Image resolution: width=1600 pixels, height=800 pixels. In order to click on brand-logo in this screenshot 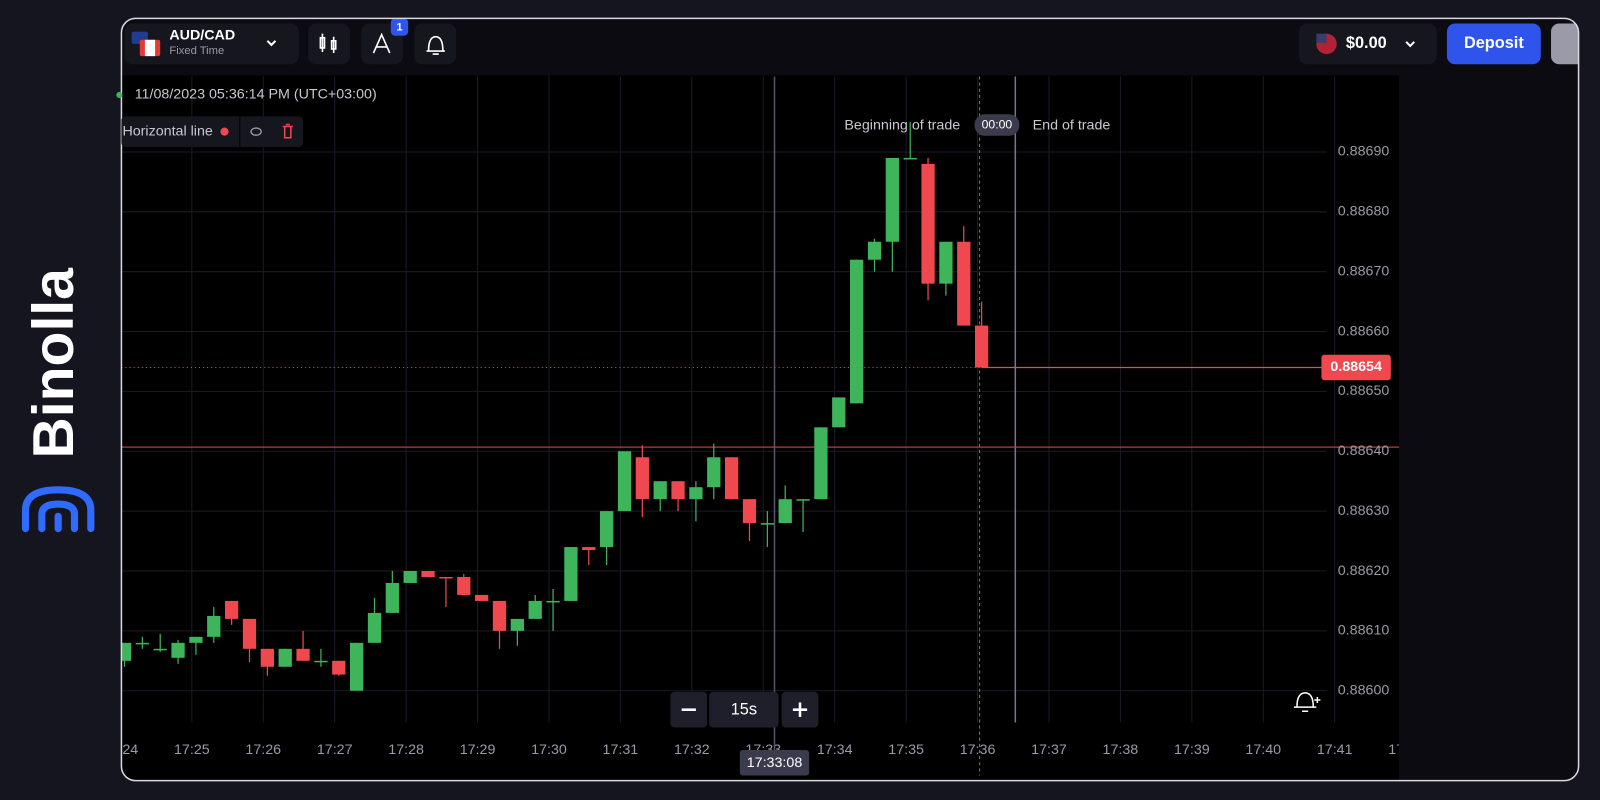, I will do `click(58, 509)`.